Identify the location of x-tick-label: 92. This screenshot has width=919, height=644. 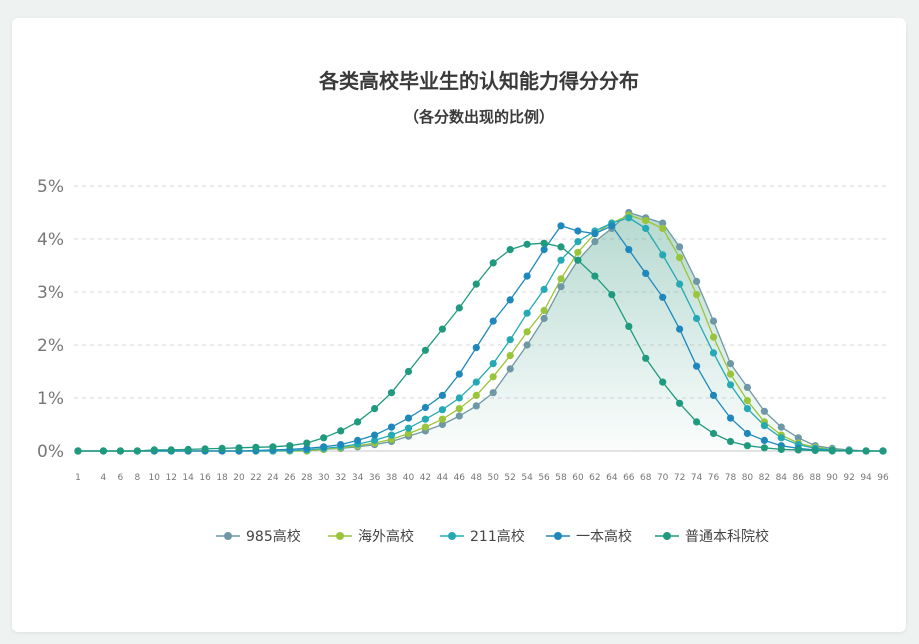
(848, 478).